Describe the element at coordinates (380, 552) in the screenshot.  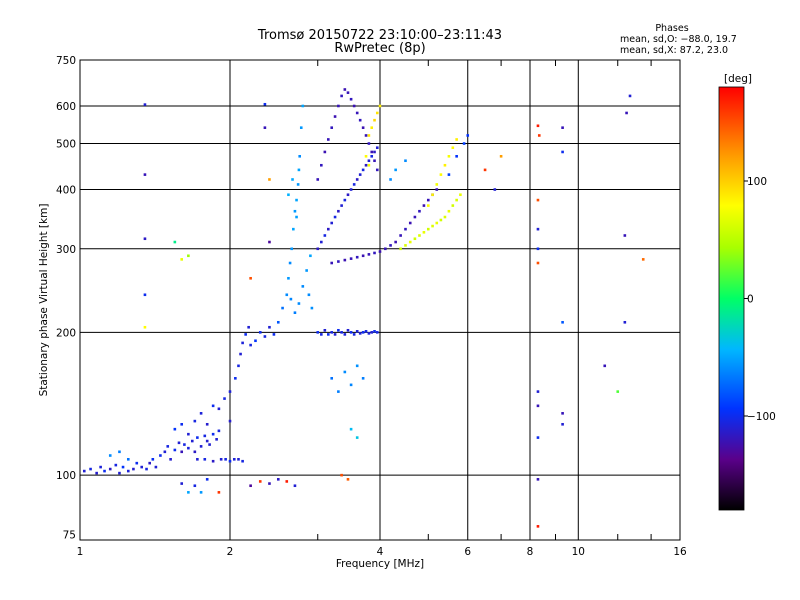
I see `x-tick-label: 4` at that location.